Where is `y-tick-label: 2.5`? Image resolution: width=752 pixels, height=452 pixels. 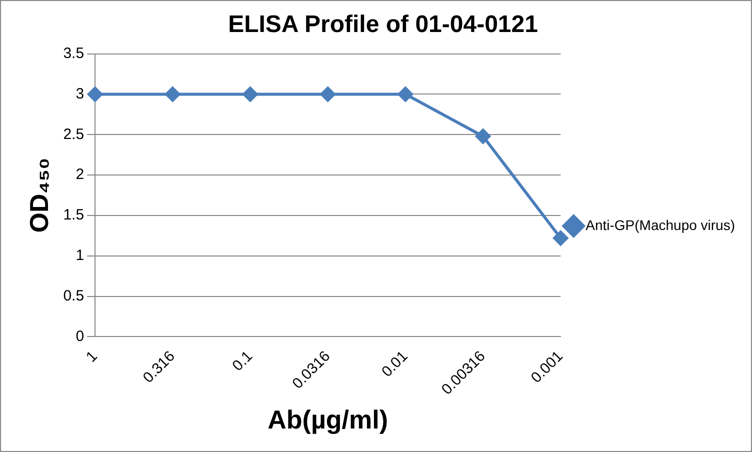
y-tick-label: 2.5 is located at coordinates (73, 134).